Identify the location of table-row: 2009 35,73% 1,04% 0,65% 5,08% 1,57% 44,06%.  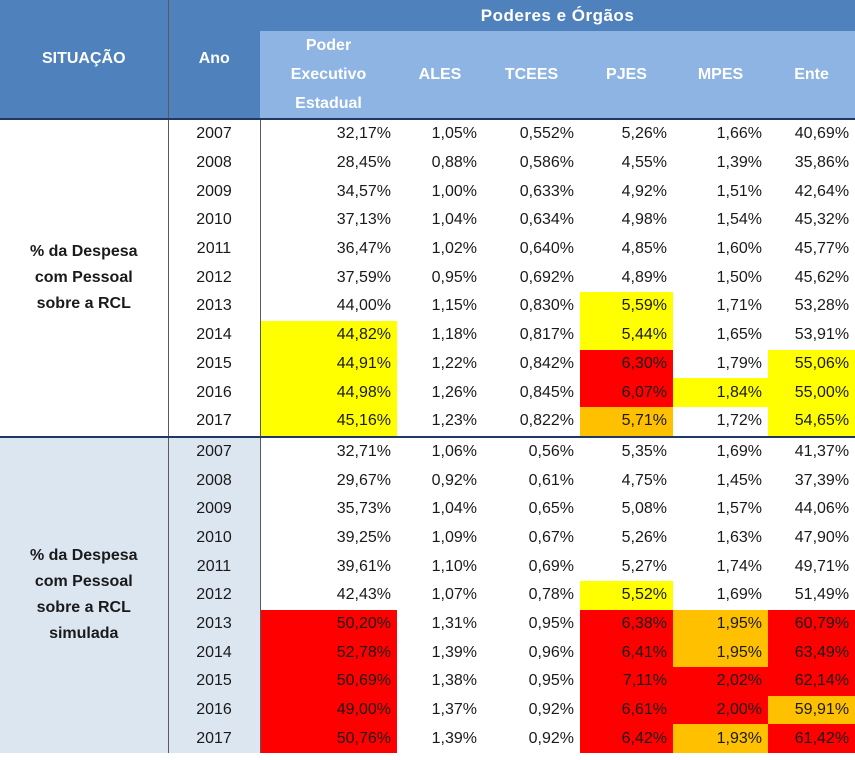
(427, 509).